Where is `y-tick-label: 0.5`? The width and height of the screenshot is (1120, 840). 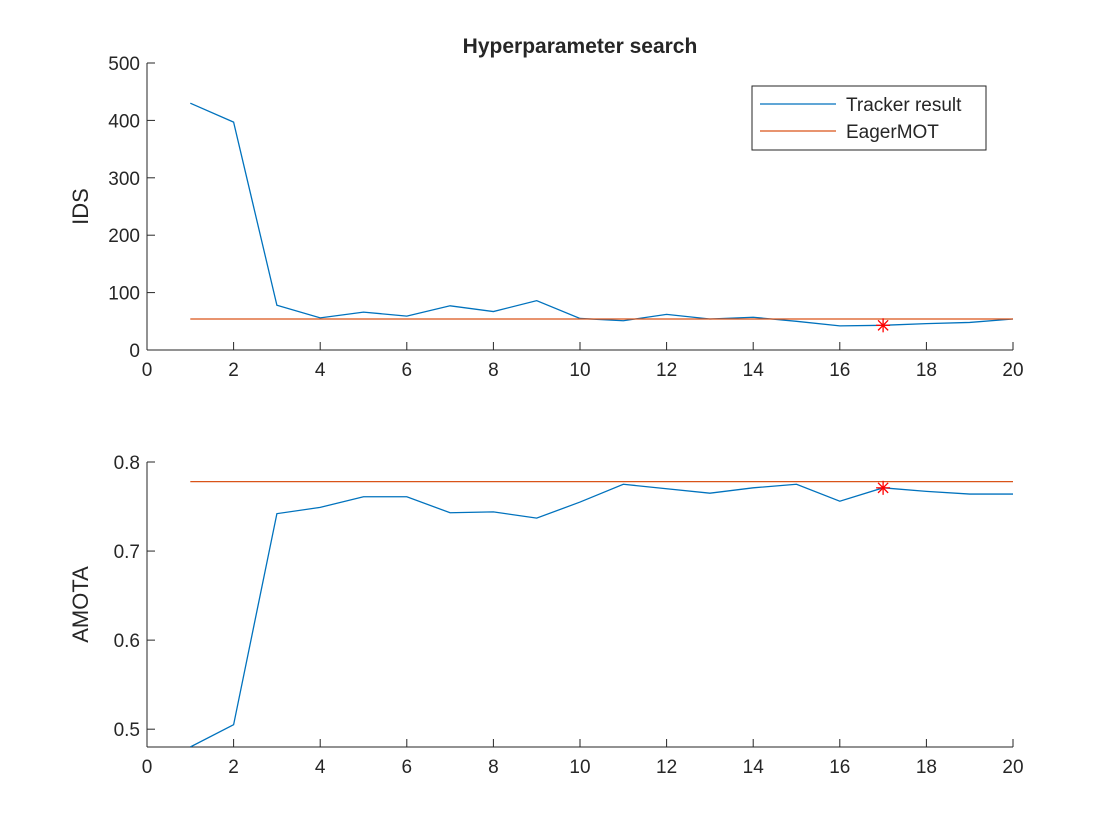 y-tick-label: 0.5 is located at coordinates (127, 730).